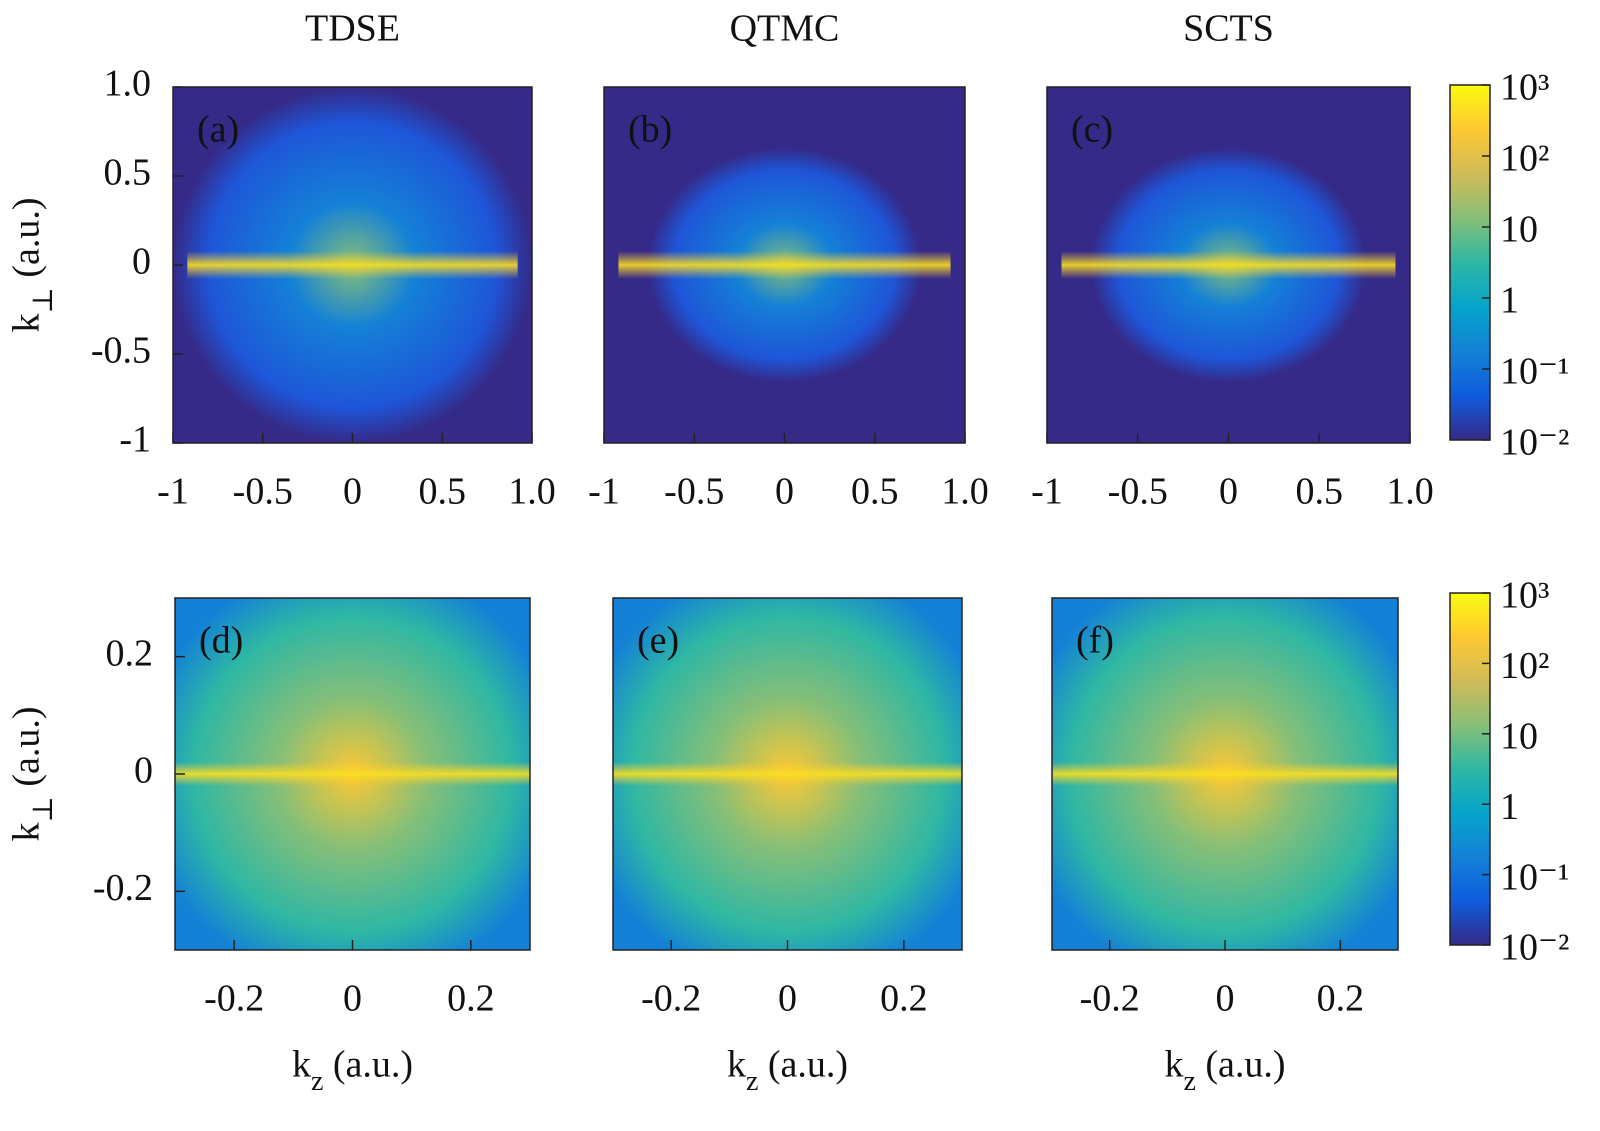 This screenshot has height=1131, width=1600. I want to click on y-tick-label: 0.5, so click(128, 173).